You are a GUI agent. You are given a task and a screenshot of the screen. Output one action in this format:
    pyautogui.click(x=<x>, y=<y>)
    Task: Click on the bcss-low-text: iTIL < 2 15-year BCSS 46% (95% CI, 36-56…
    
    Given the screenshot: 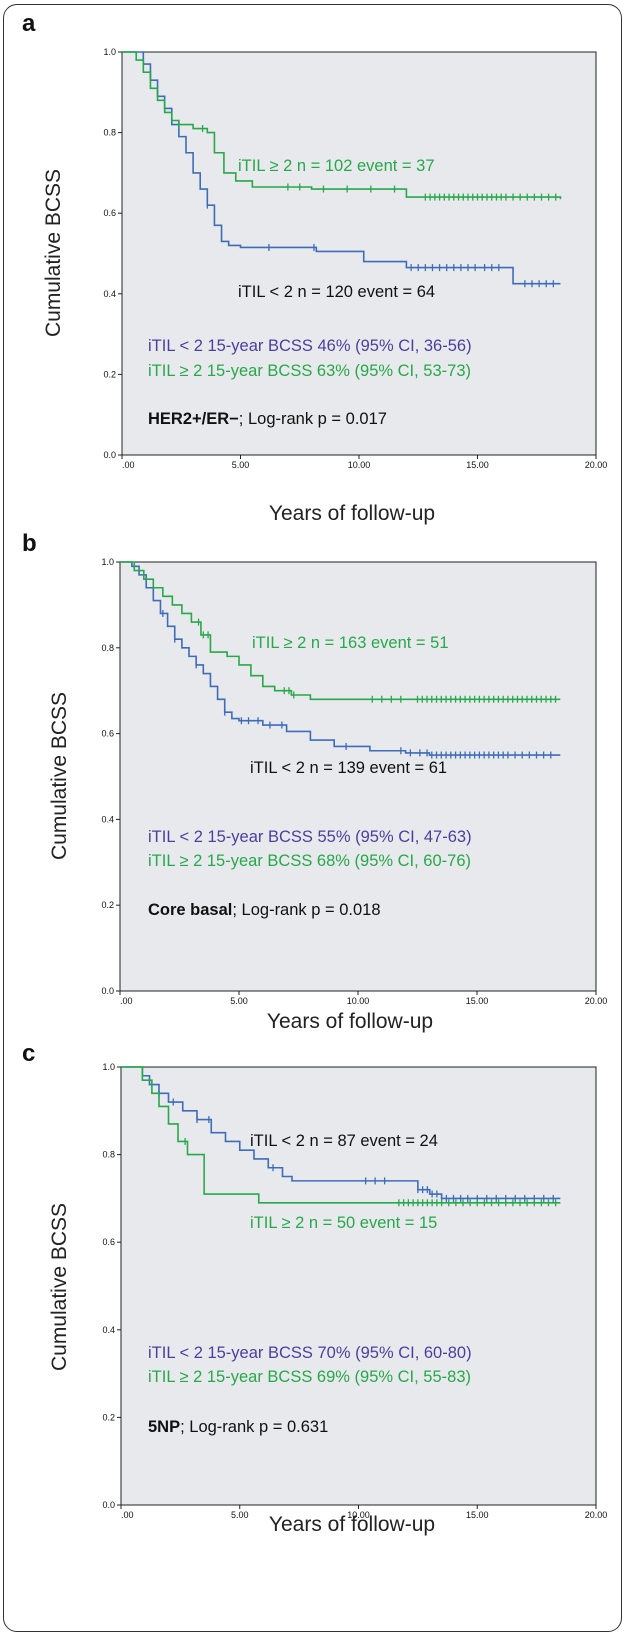 What is the action you would take?
    pyautogui.click(x=310, y=346)
    